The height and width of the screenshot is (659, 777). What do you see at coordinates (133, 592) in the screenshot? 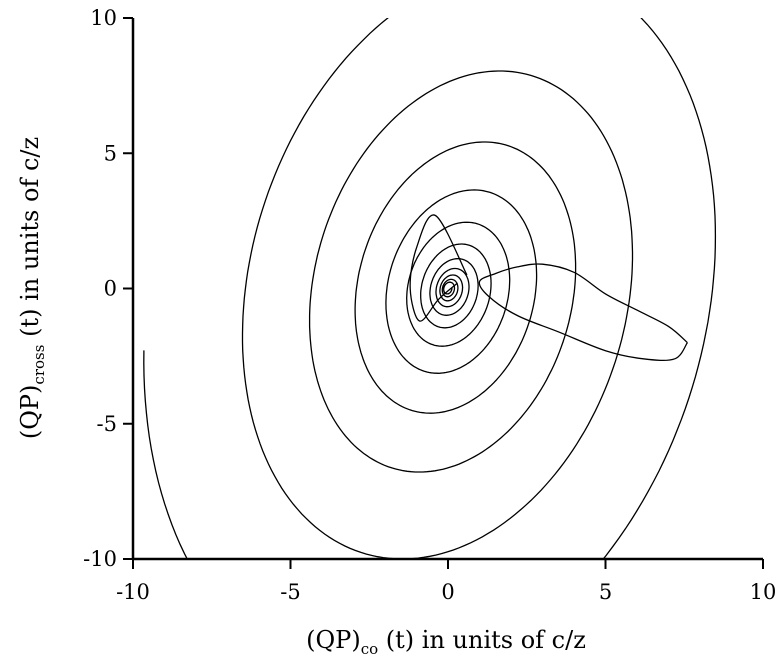
I see `x-tick-label: -10` at bounding box center [133, 592].